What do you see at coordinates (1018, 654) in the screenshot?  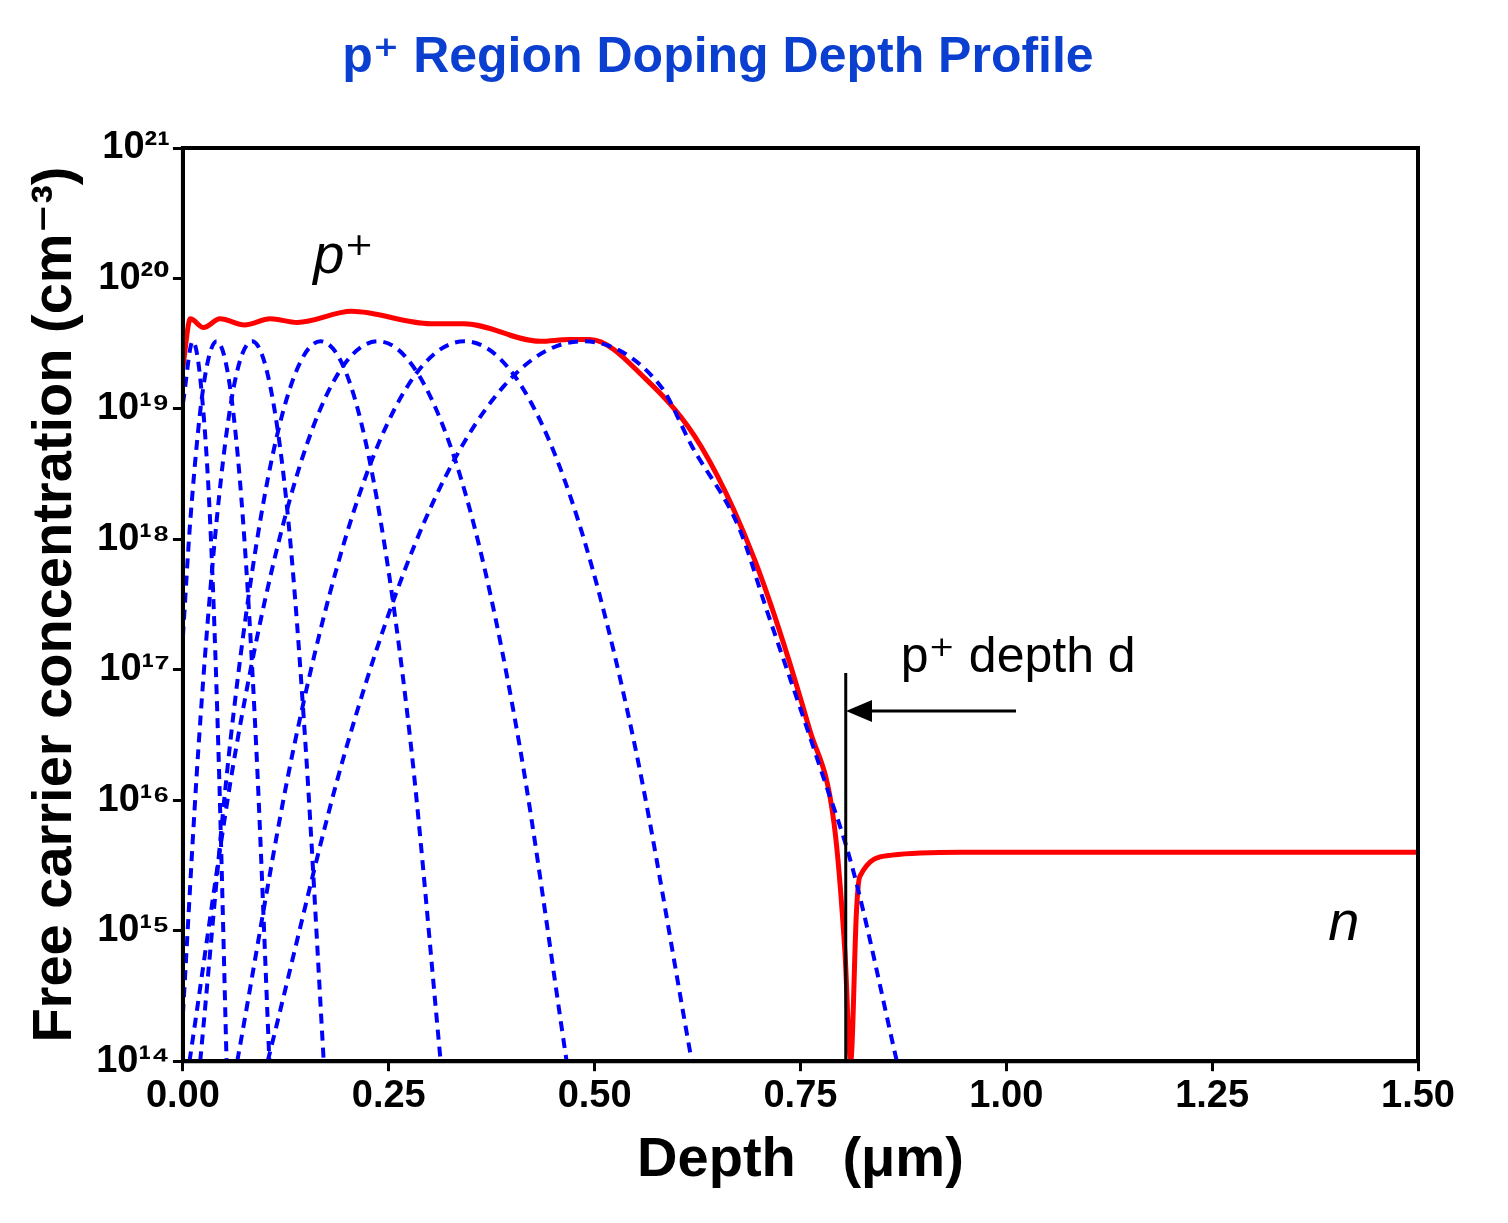 I see `ref-line-label: p⁺ depth d` at bounding box center [1018, 654].